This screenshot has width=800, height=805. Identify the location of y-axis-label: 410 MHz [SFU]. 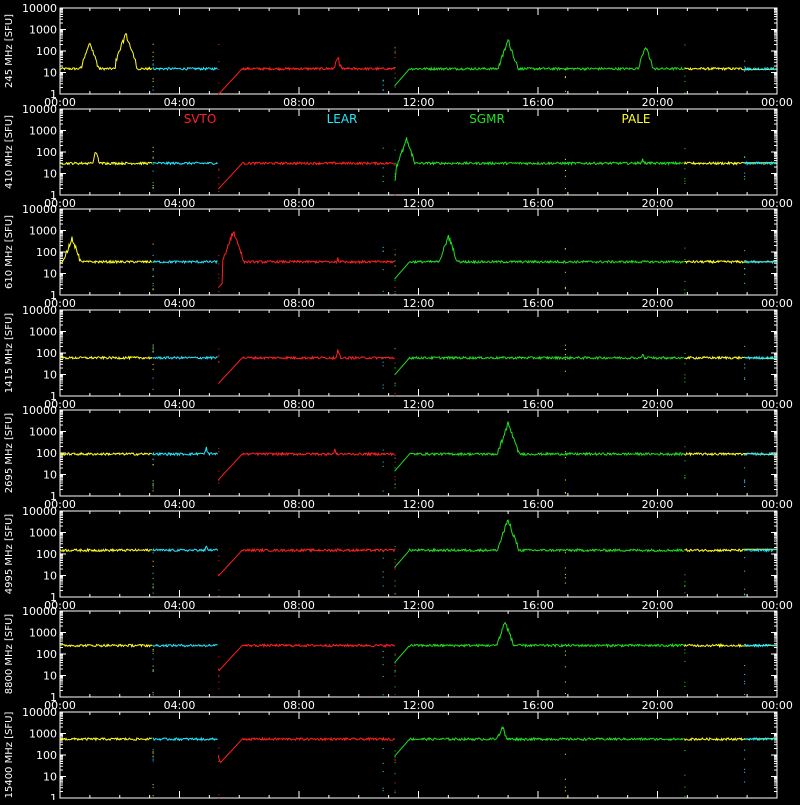
(9, 152).